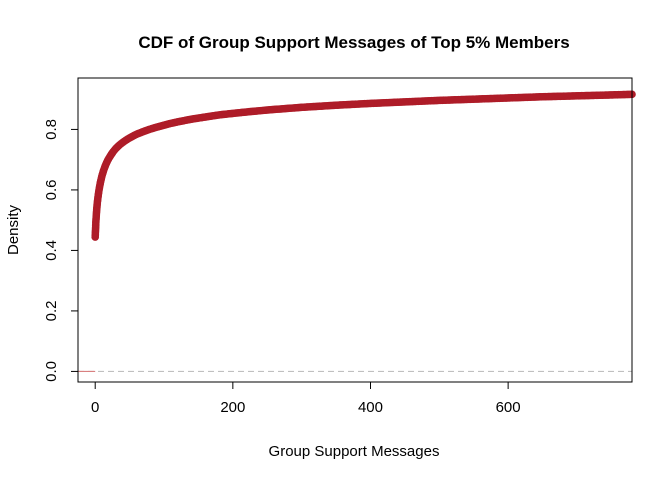  Describe the element at coordinates (95, 407) in the screenshot. I see `x-tick-label-0: 0` at that location.